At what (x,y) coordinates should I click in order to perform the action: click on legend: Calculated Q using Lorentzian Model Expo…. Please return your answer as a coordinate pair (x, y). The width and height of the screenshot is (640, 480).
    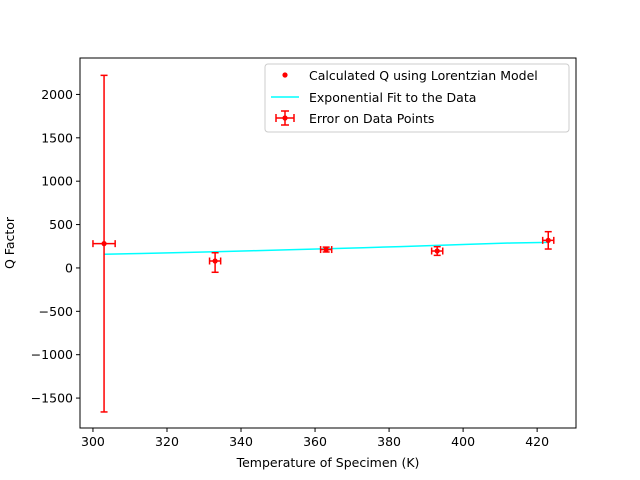
    Looking at the image, I should click on (417, 98).